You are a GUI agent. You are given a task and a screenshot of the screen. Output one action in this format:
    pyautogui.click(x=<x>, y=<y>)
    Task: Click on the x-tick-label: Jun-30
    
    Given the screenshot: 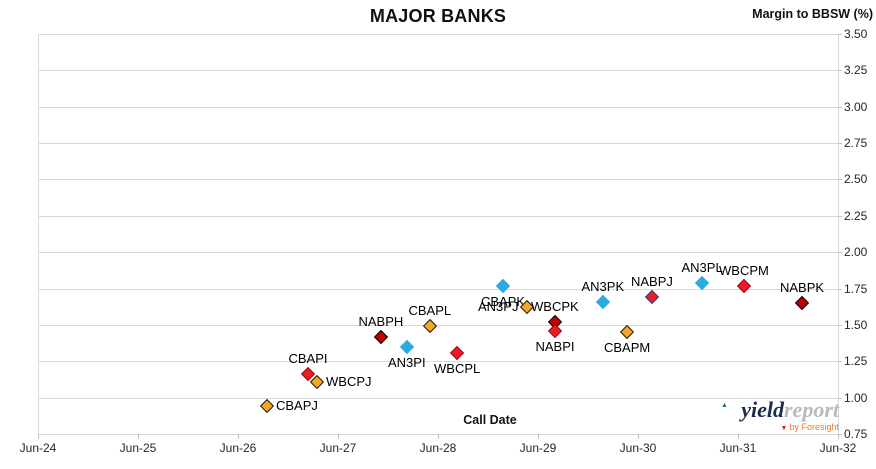 What is the action you would take?
    pyautogui.click(x=638, y=448)
    